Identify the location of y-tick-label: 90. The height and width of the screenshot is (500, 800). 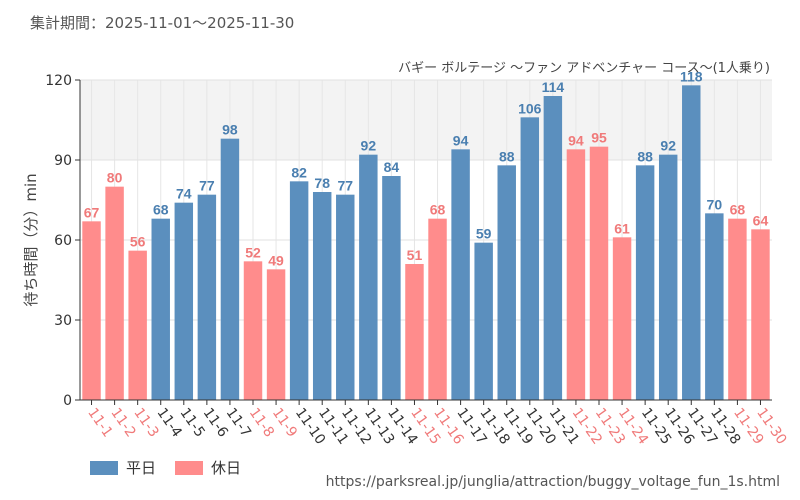
(63, 161).